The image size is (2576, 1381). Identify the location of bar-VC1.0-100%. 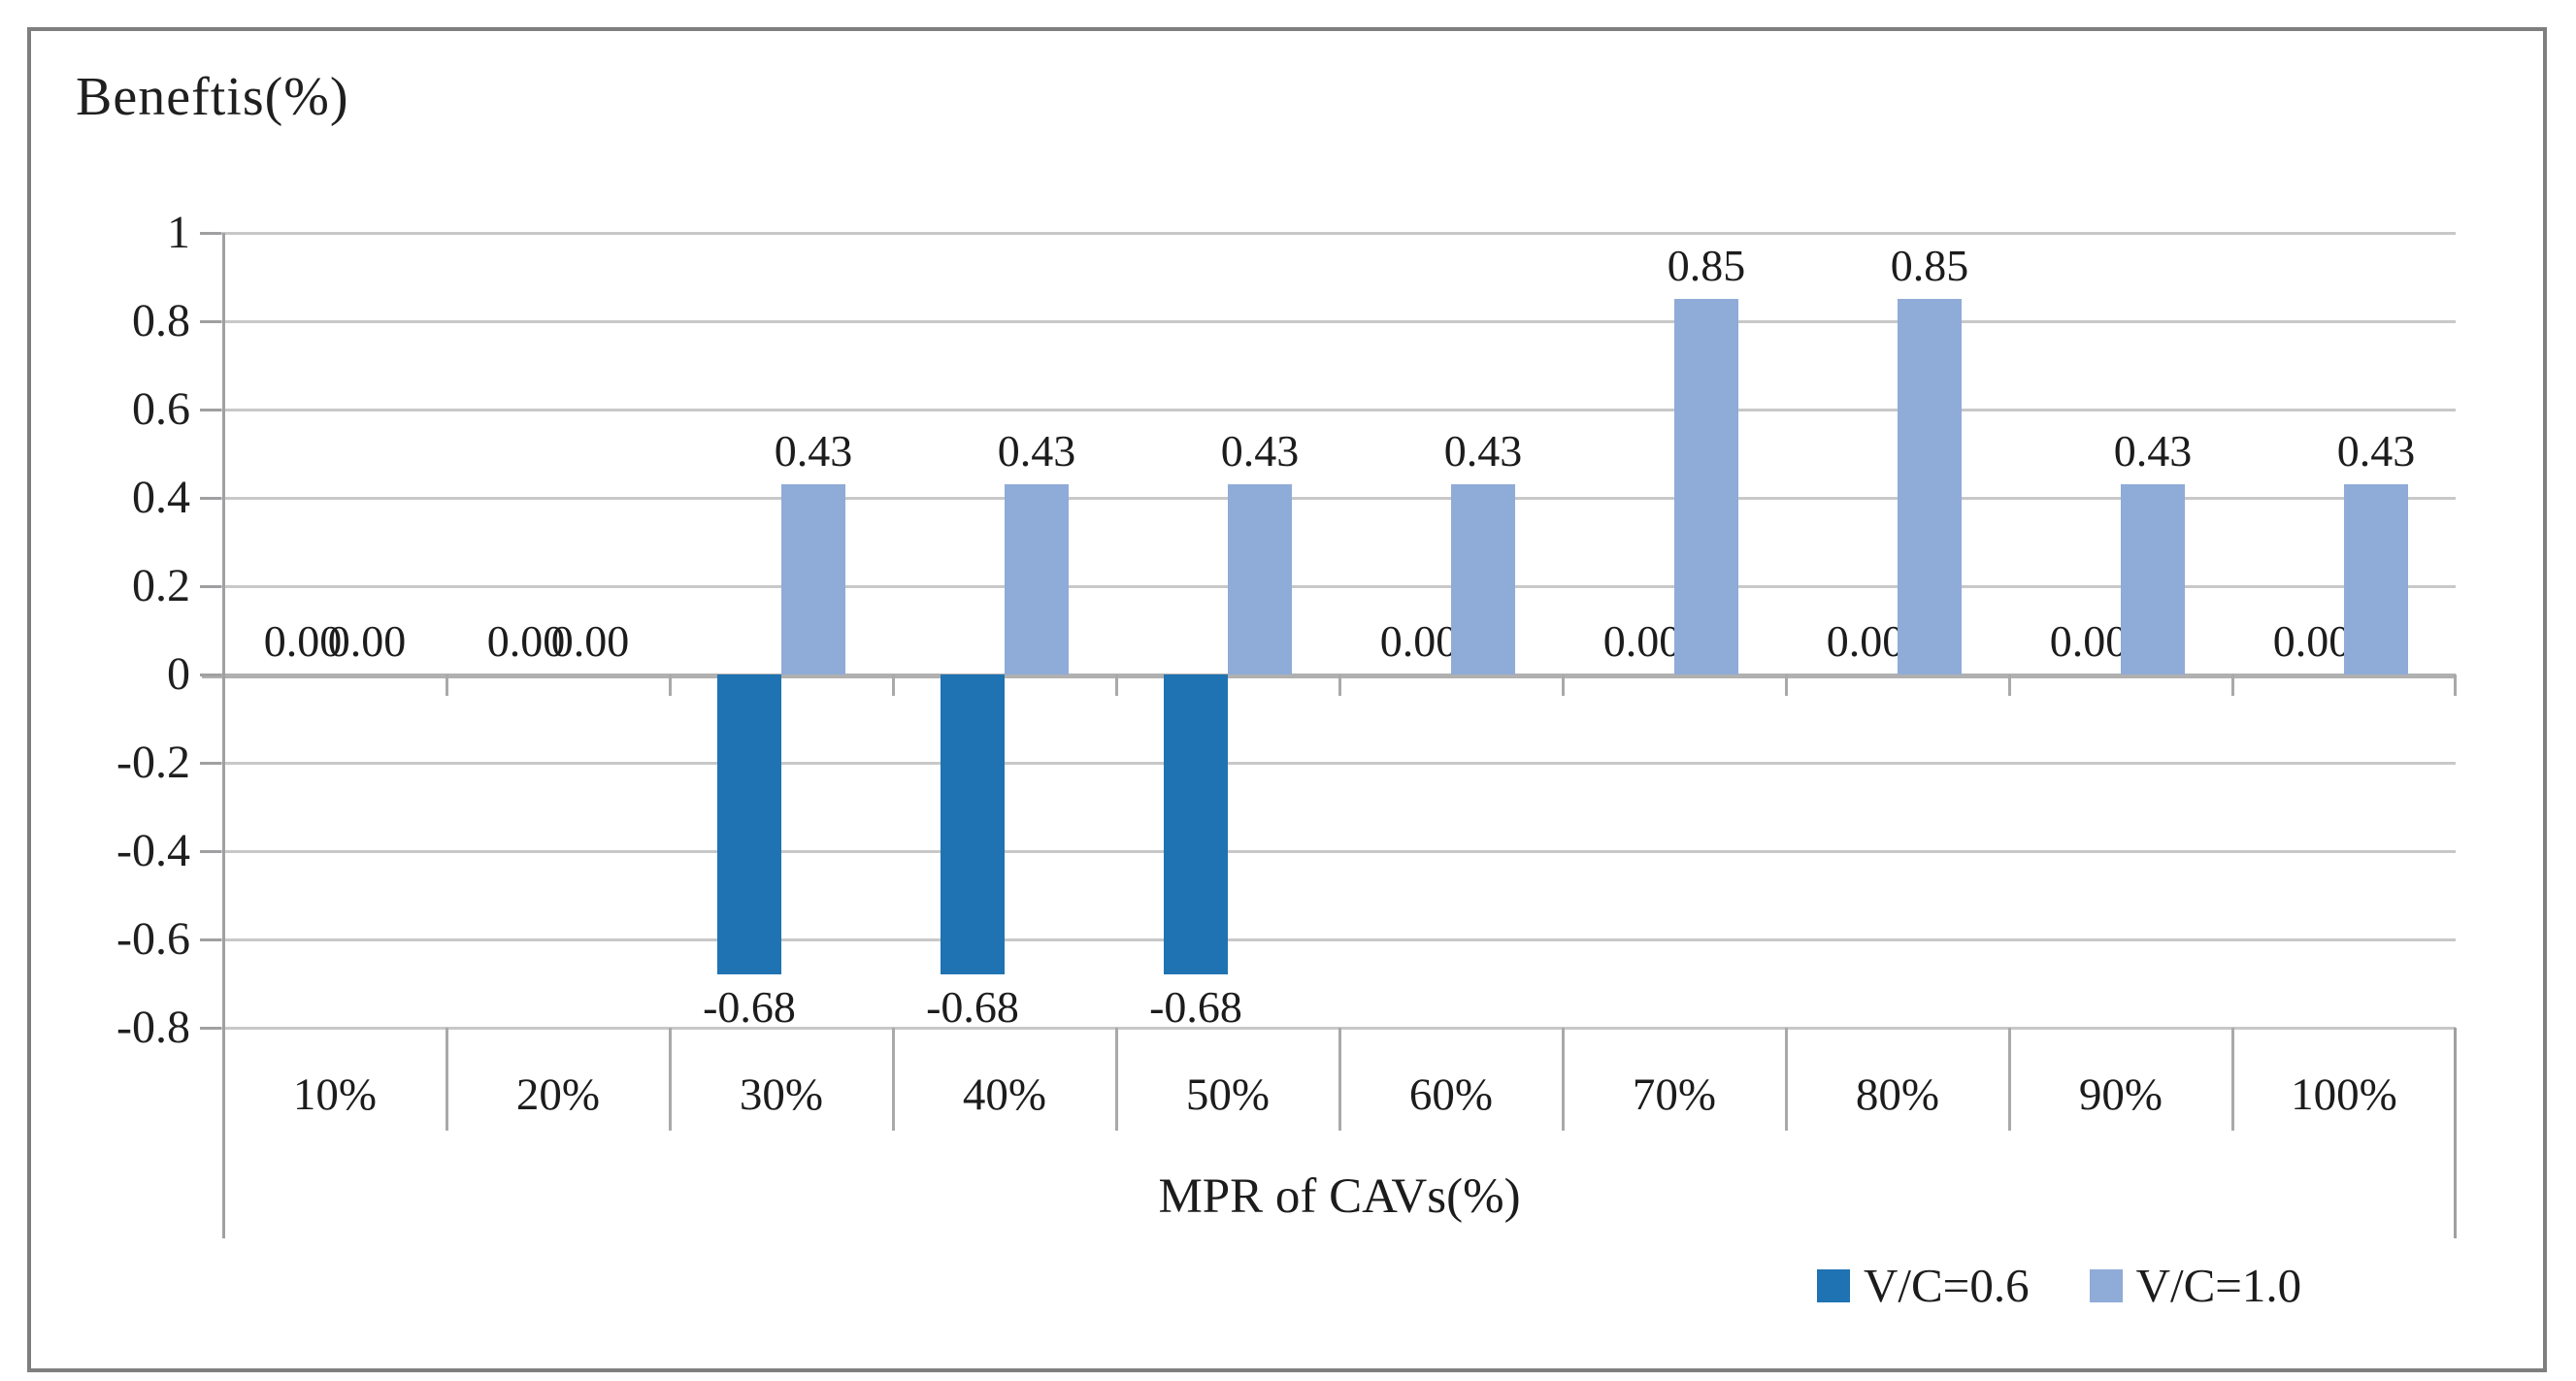
(2376, 579).